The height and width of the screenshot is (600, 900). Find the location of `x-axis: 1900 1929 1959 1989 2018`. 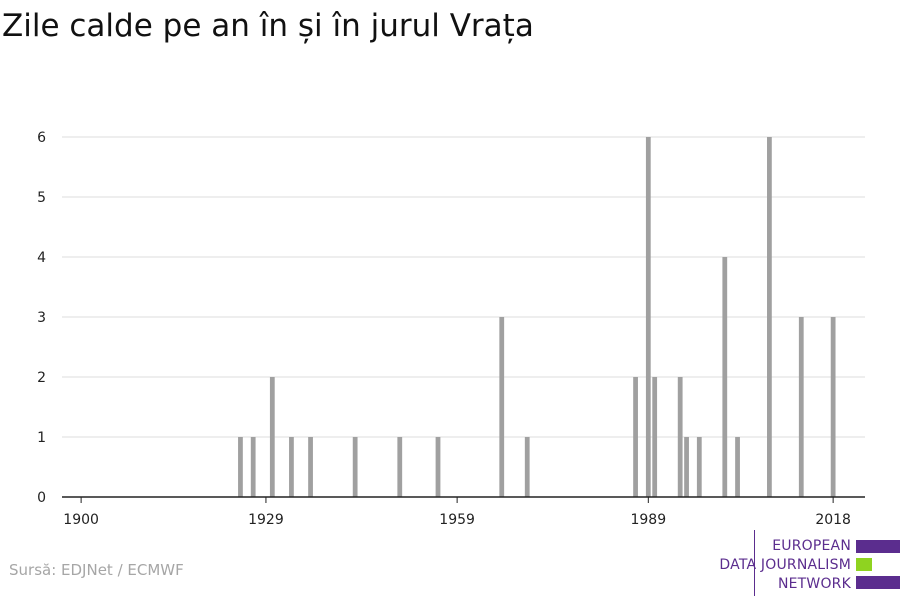

x-axis: 1900 1929 1959 1989 2018 is located at coordinates (463, 512).